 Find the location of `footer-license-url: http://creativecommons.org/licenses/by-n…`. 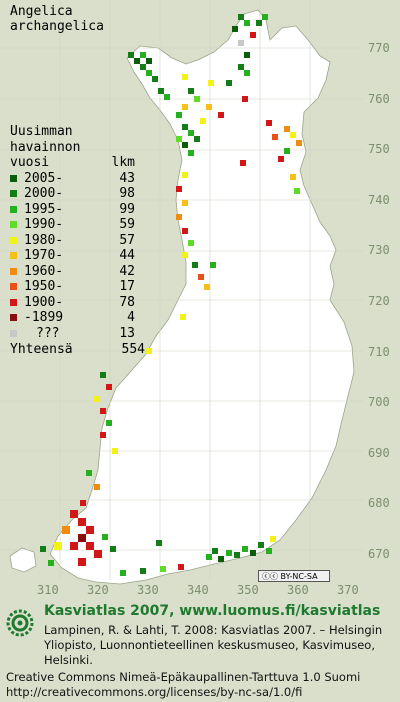

footer-license-url: http://creativecommons.org/licenses/by-n… is located at coordinates (154, 692).